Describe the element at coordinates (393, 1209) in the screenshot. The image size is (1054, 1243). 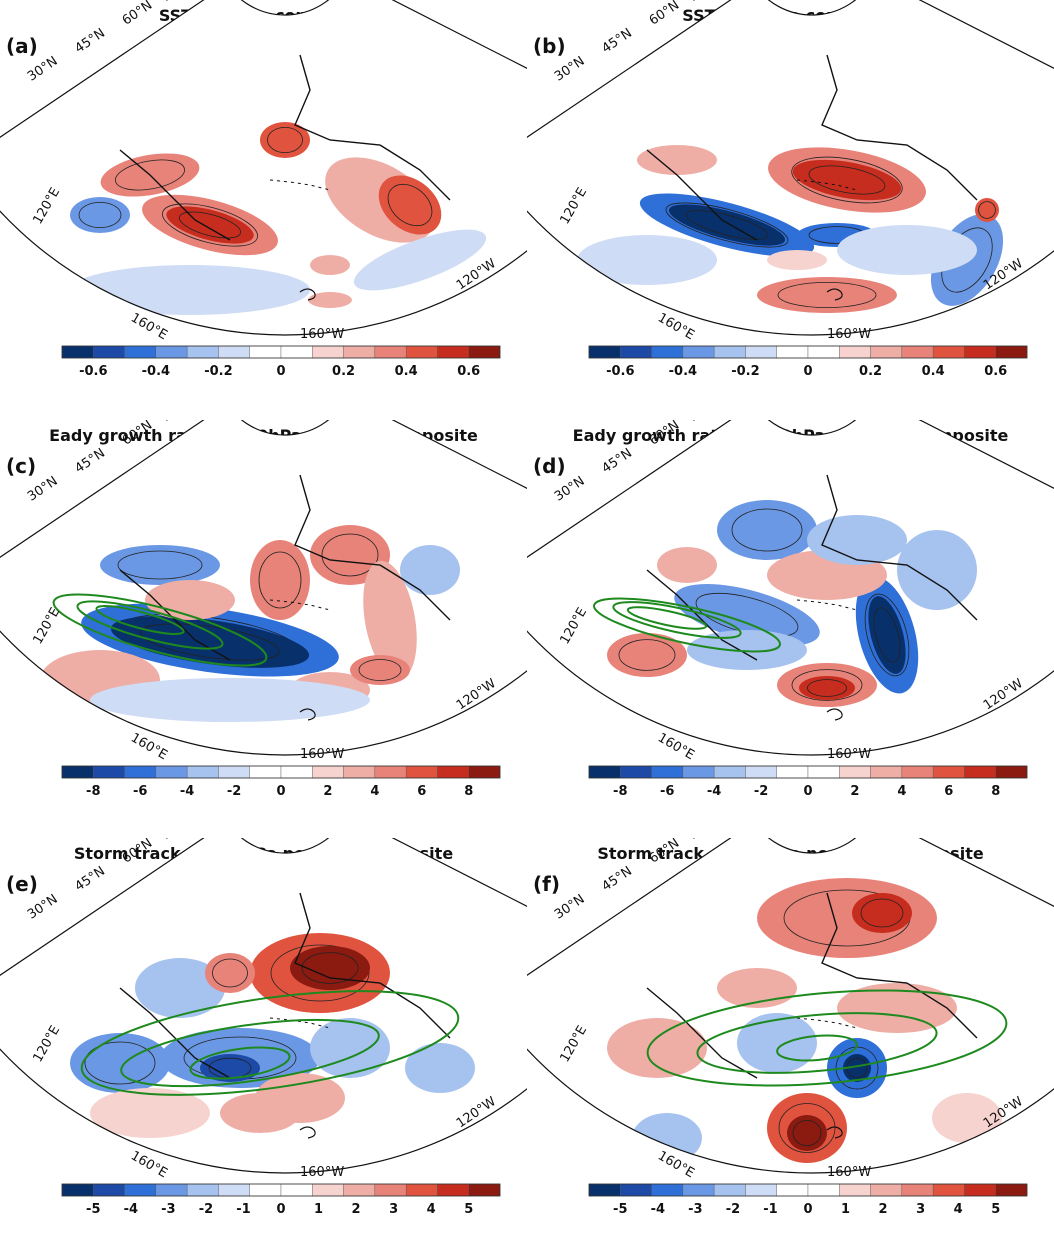
I see `colorbar-tick-label: 3` at that location.